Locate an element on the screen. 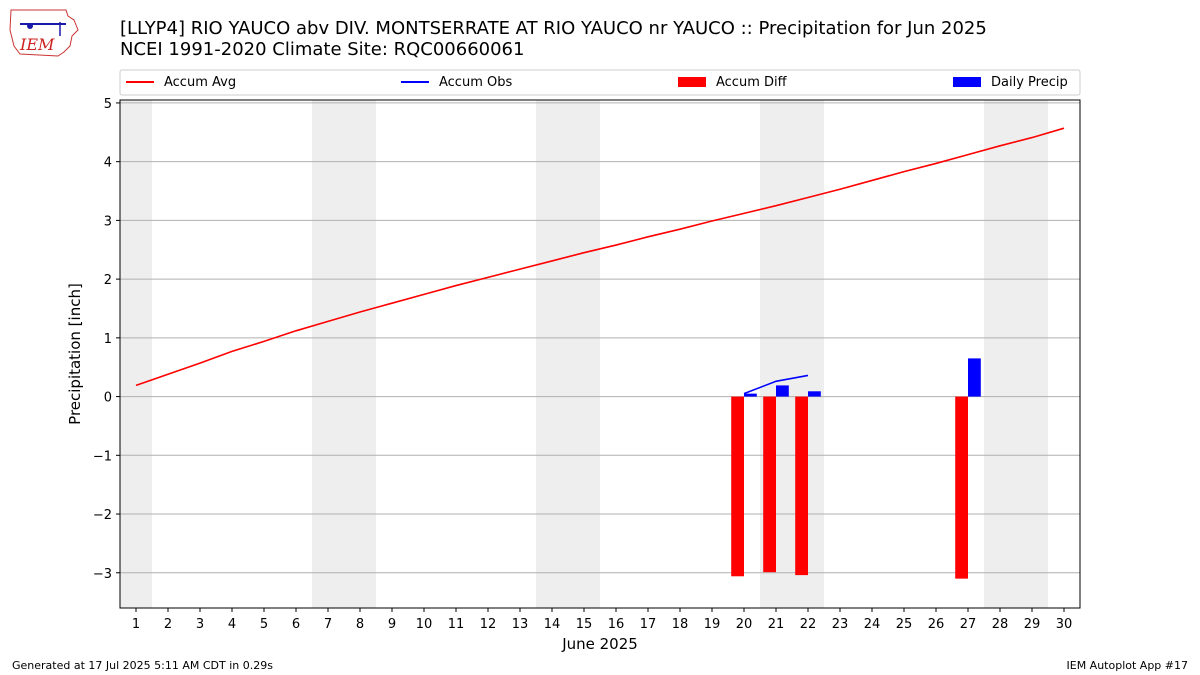 The height and width of the screenshot is (675, 1200). x-tick-label: 14 is located at coordinates (552, 624).